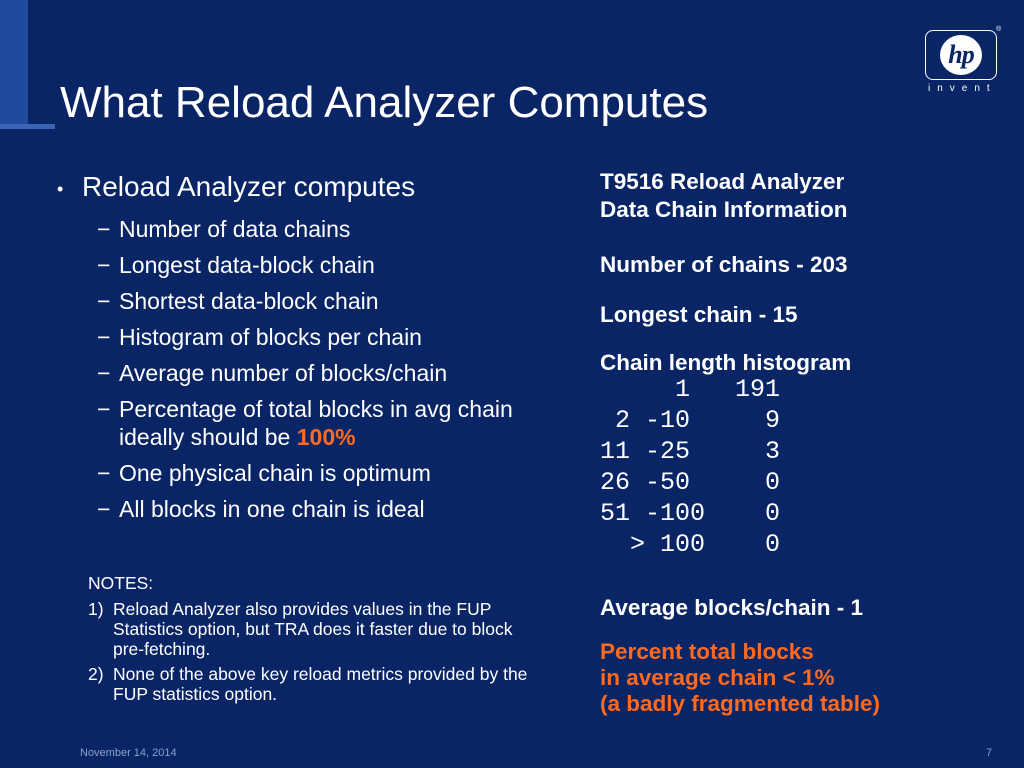 The height and width of the screenshot is (768, 1024). I want to click on notes-heading: NOTES:, so click(121, 583).